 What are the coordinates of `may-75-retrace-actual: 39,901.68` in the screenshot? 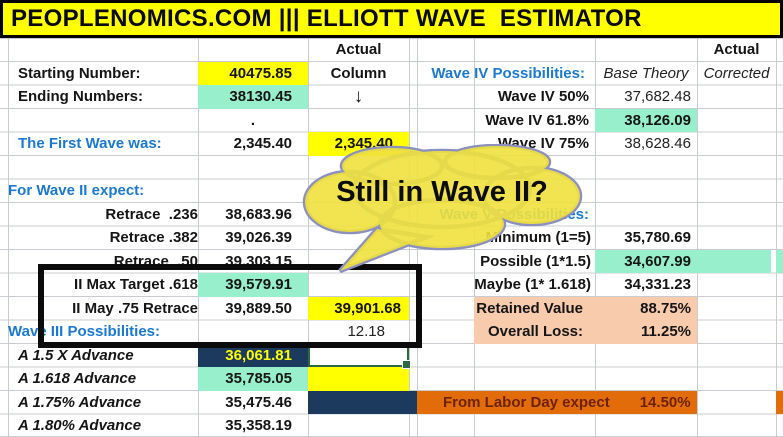 It's located at (358, 308).